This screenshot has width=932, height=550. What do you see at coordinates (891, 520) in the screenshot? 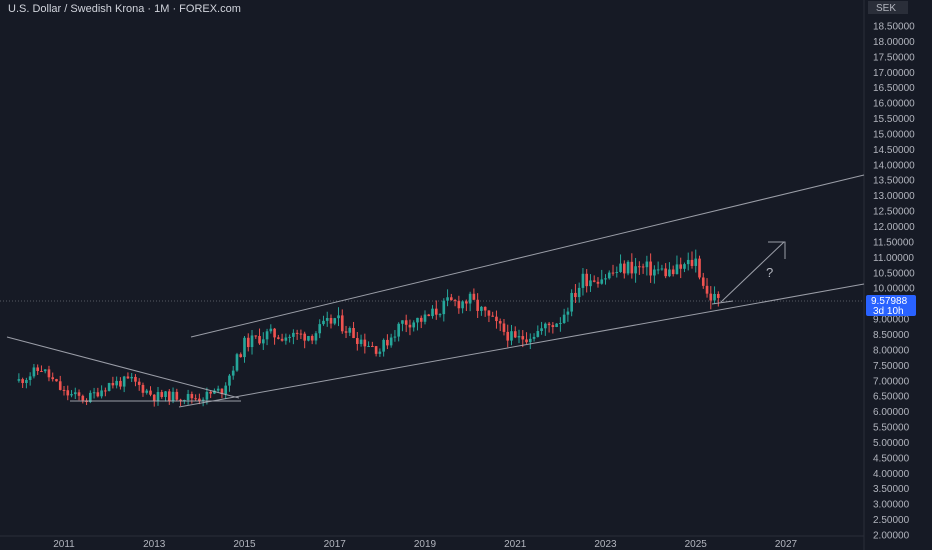
I see `price-tick-label: 2.50000` at bounding box center [891, 520].